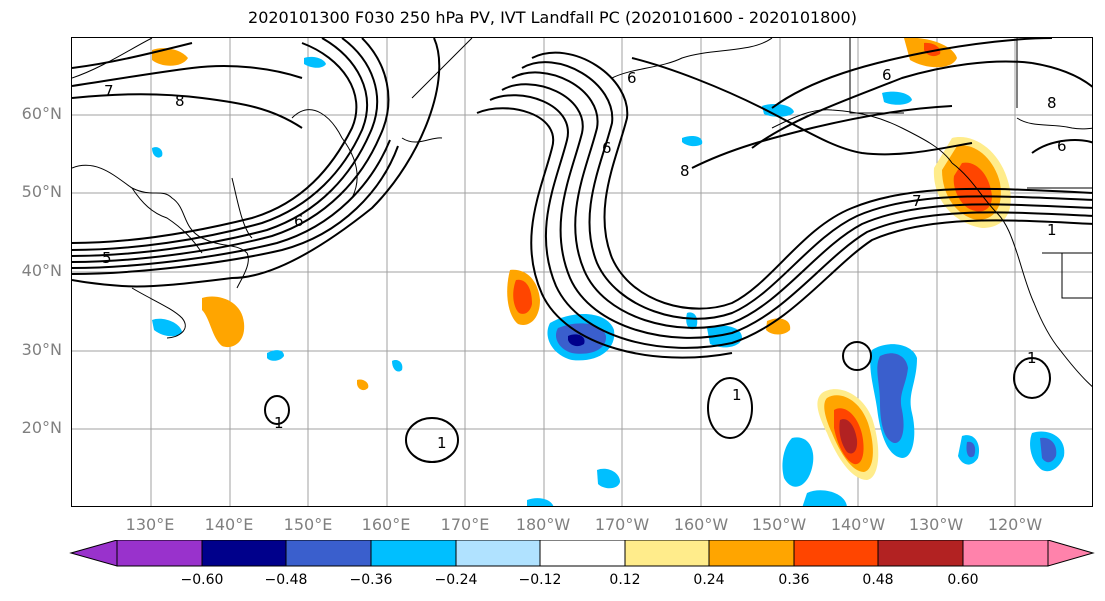 Image resolution: width=1105 pixels, height=601 pixels. What do you see at coordinates (93, 553) in the screenshot?
I see `colorbar-extend-low` at bounding box center [93, 553].